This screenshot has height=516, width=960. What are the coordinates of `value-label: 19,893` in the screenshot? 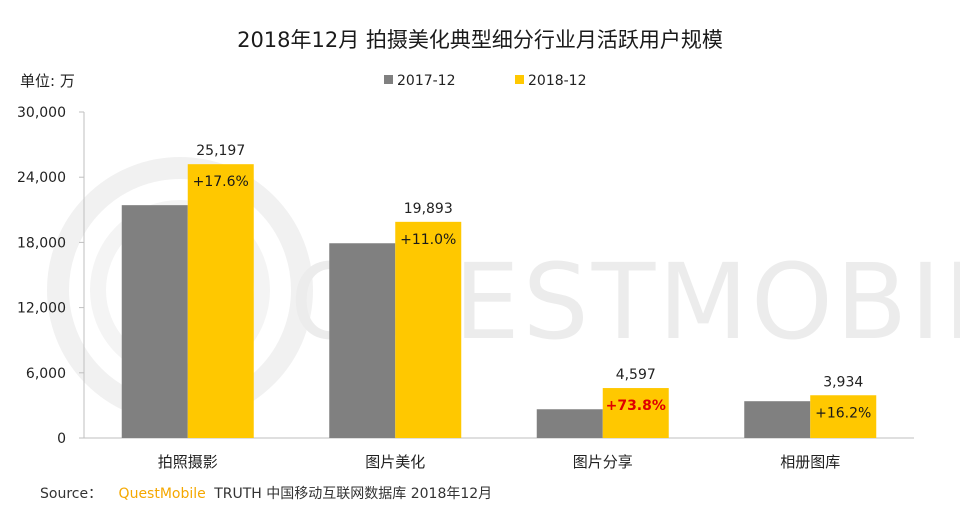 It's located at (428, 209).